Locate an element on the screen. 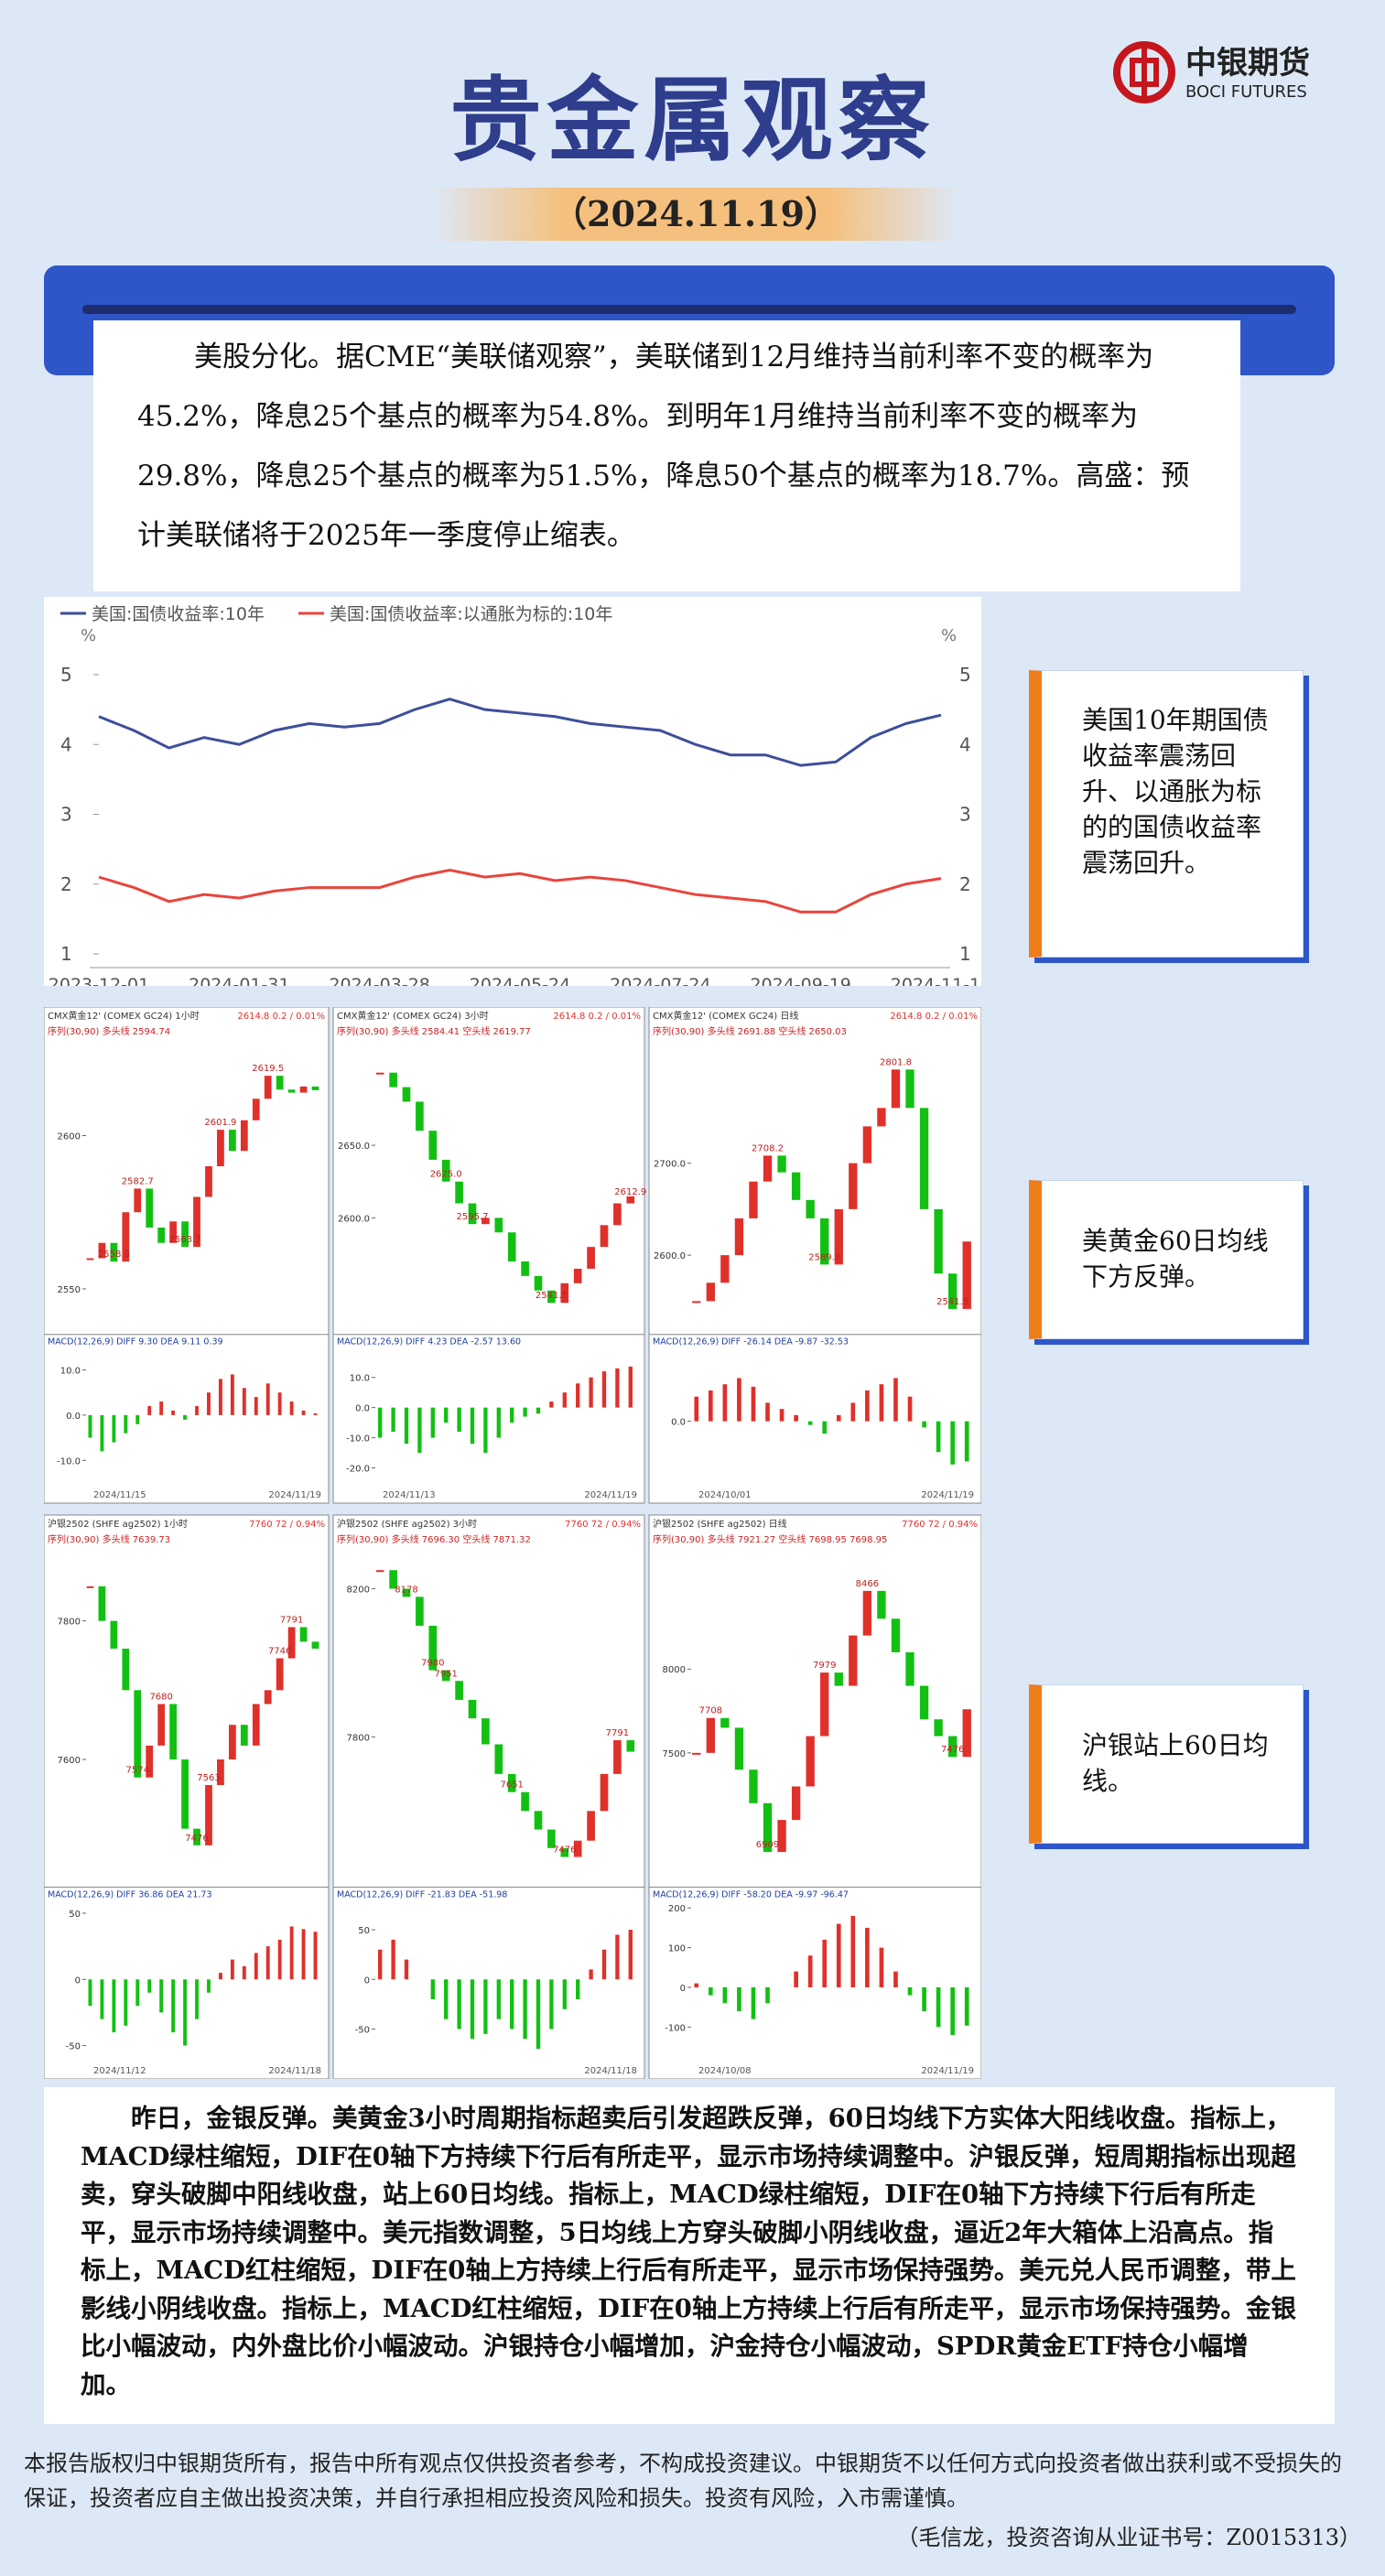  x-tick-label: 2024-05-24 is located at coordinates (520, 981).